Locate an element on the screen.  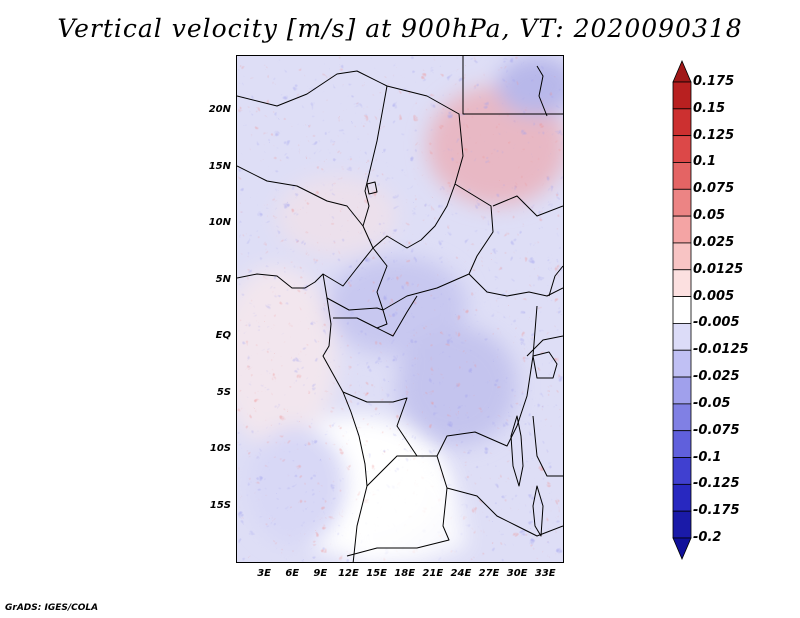
colorbar-label: 0.05 is located at coordinates (709, 216).